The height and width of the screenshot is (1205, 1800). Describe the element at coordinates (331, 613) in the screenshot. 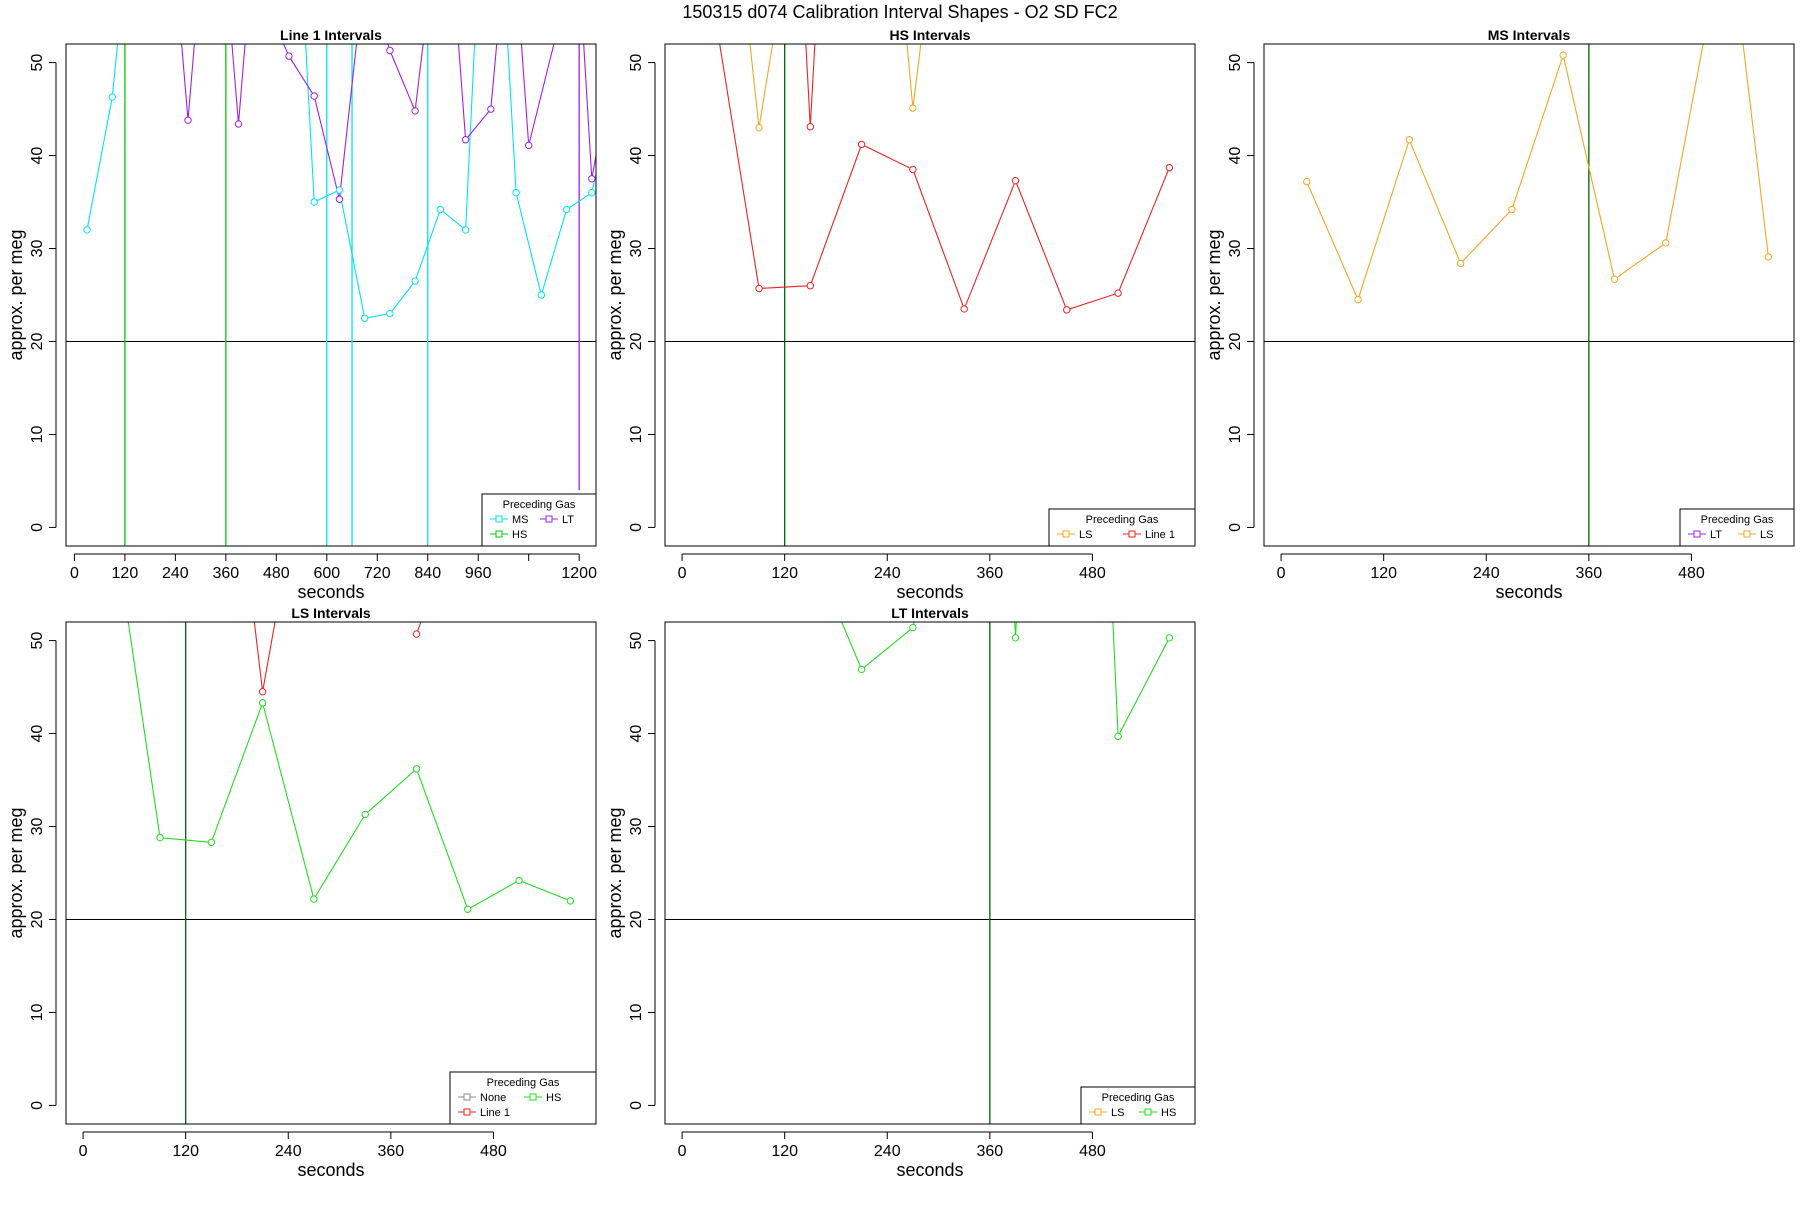

I see `chart-title: LS Intervals` at that location.